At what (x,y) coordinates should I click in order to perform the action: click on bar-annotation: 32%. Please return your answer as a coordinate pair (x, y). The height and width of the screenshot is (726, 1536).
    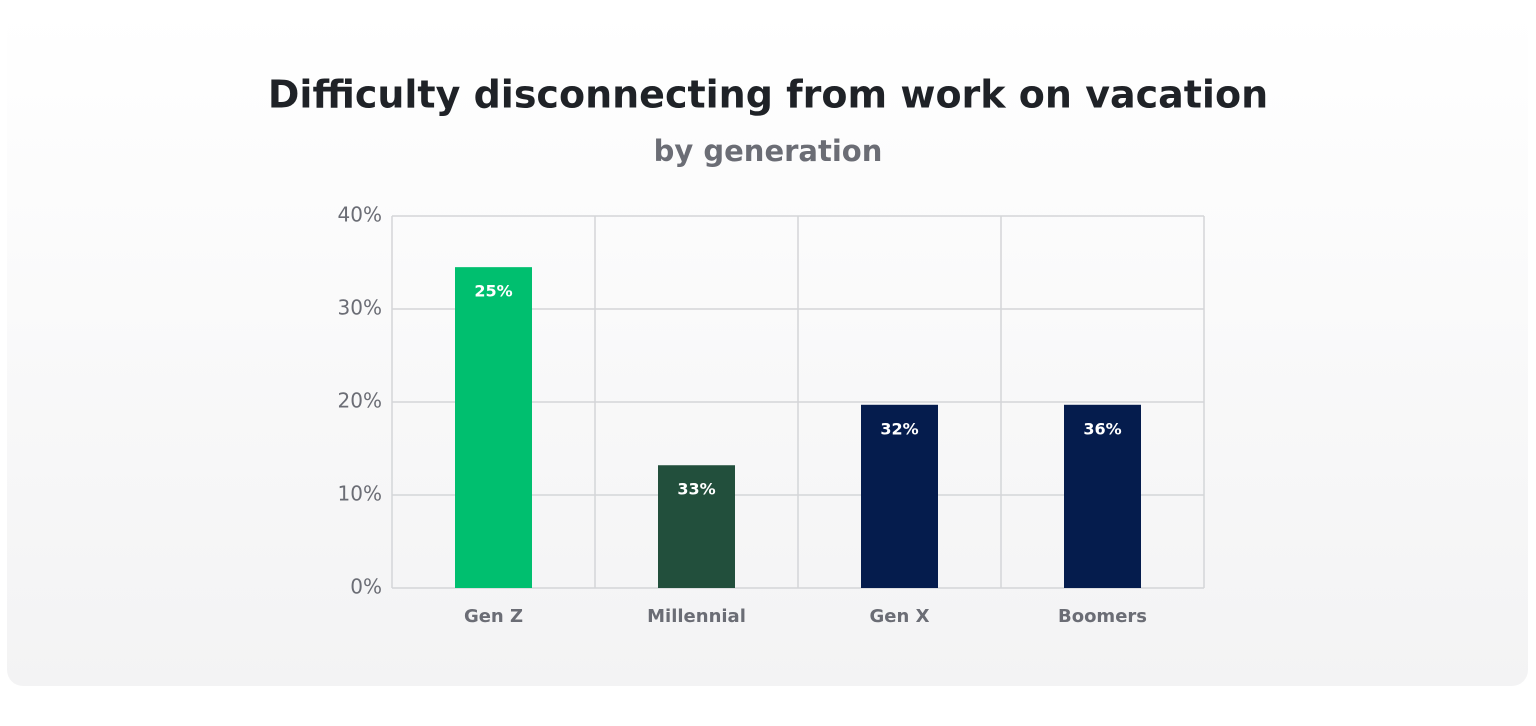
    Looking at the image, I should click on (899, 428).